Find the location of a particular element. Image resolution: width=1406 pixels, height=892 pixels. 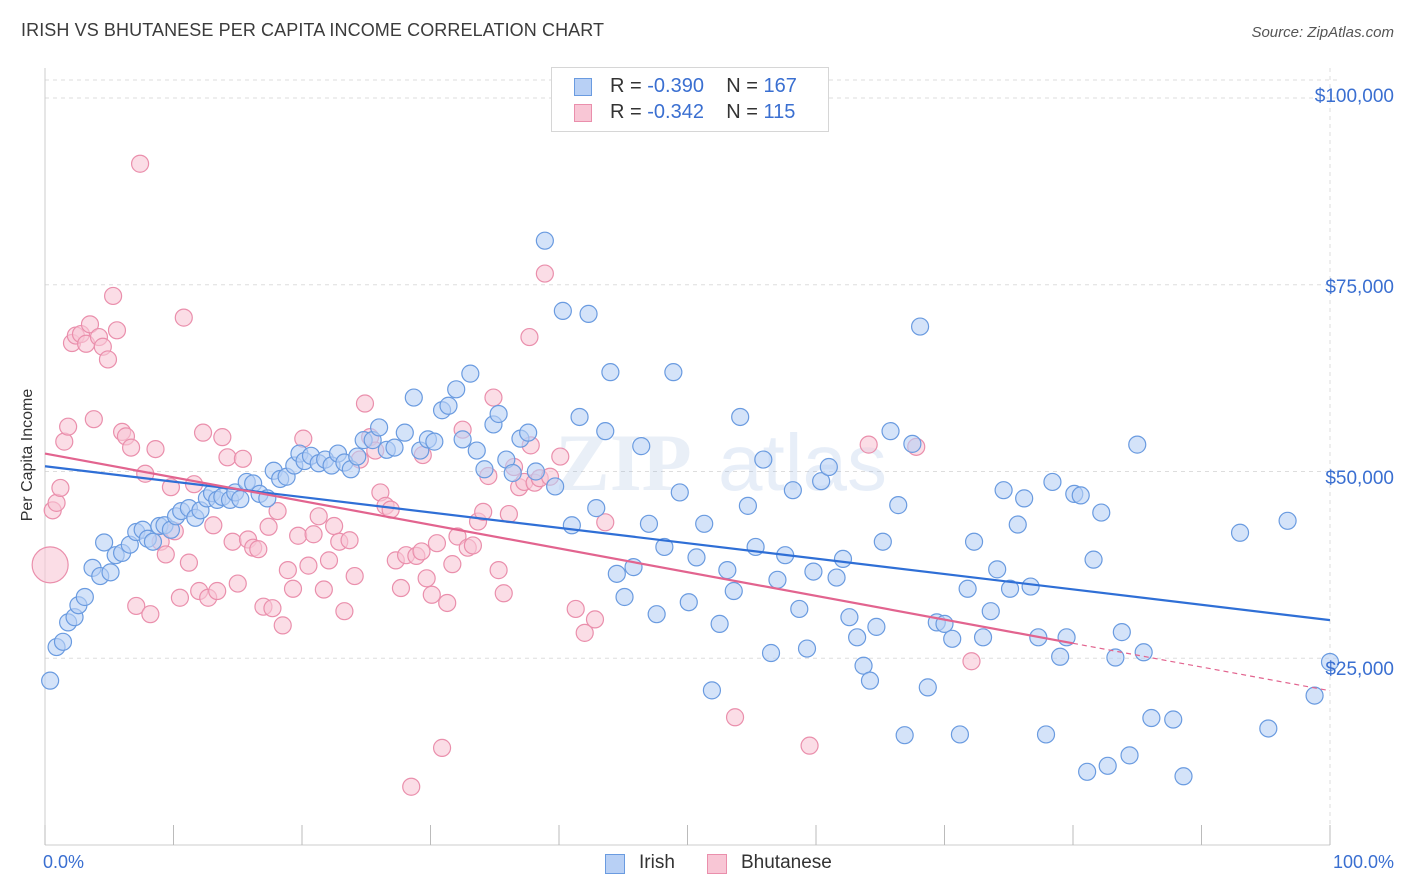

legend-r-label: R = is located at coordinates (629, 86).